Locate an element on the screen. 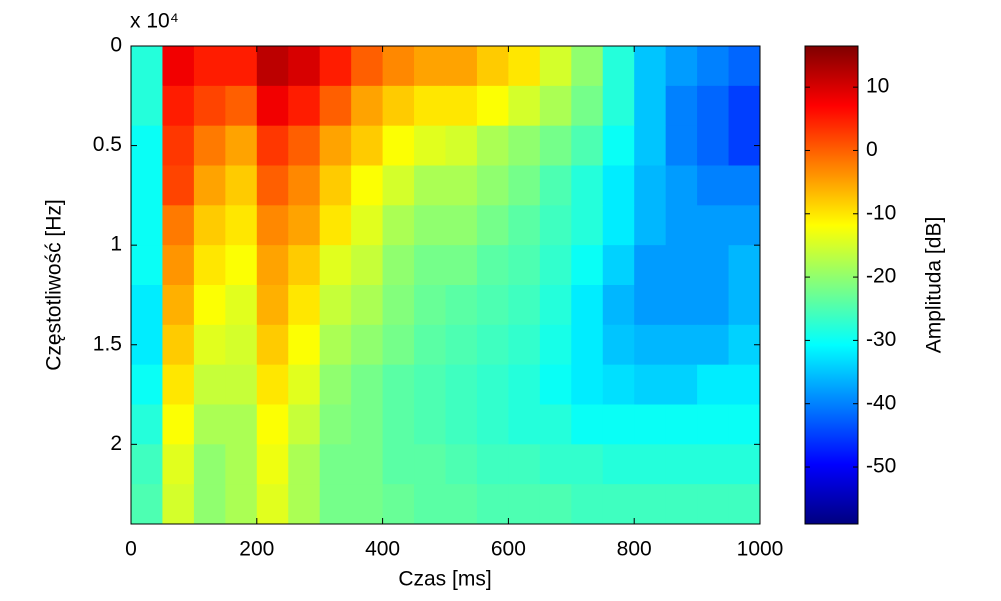 The height and width of the screenshot is (601, 1001). colorbar is located at coordinates (831, 285).